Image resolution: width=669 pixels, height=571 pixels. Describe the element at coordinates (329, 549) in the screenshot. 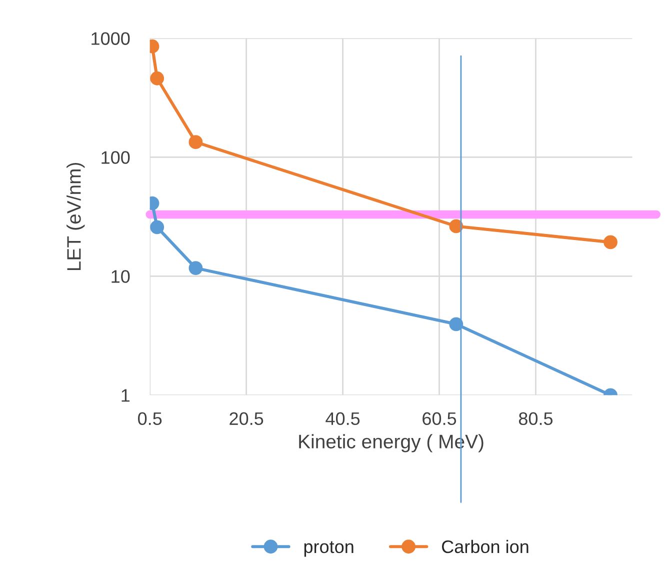

I see `legend-label: proton` at that location.